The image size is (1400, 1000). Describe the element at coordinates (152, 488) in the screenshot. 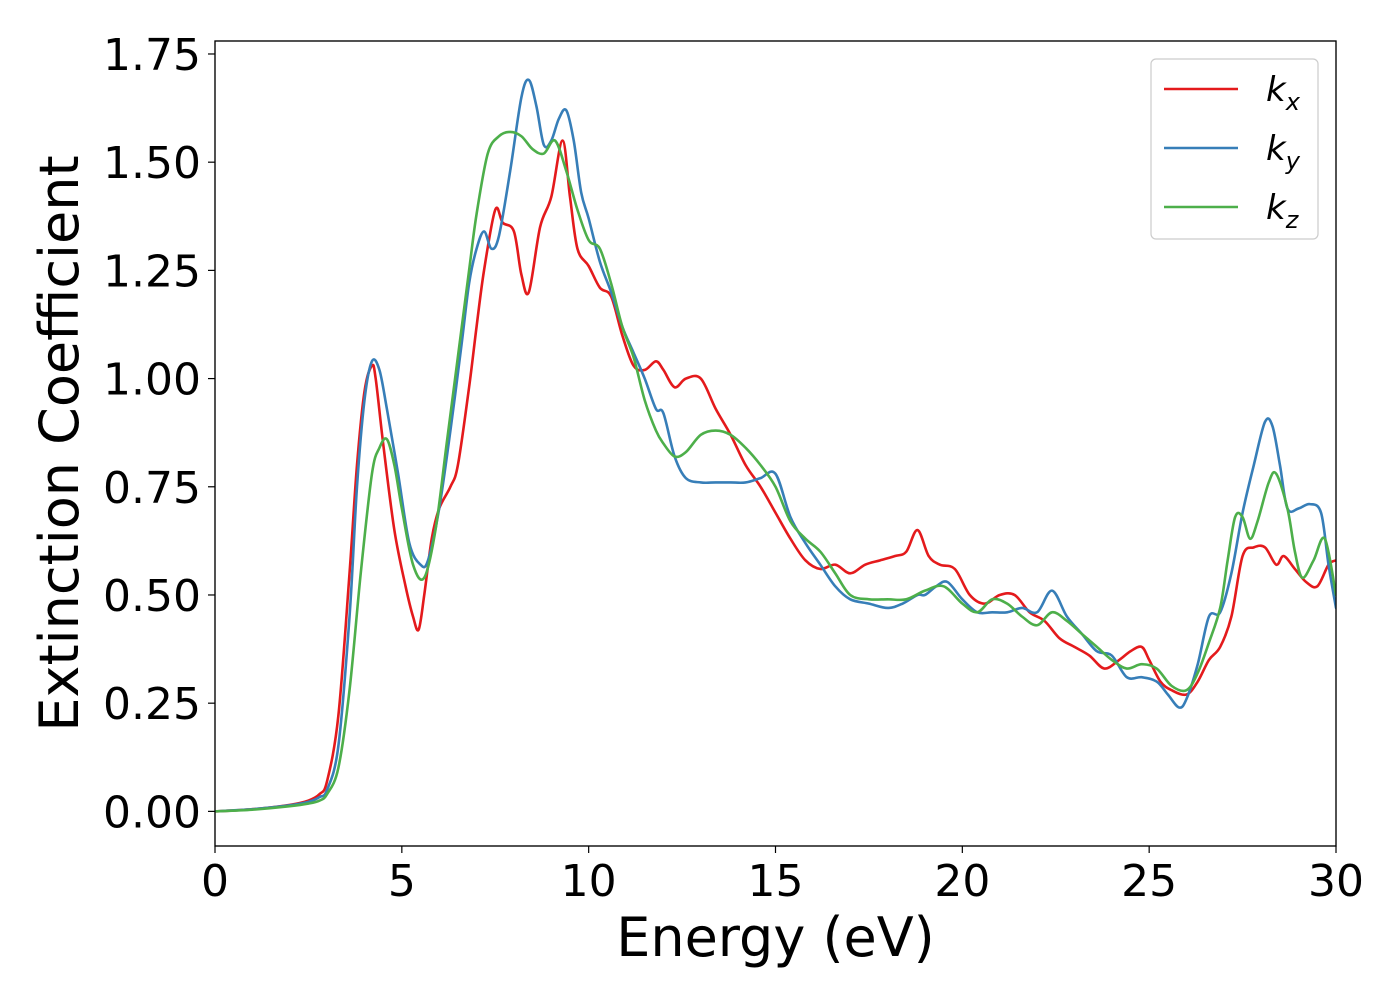

I see `y-tick-label: 0.75` at that location.